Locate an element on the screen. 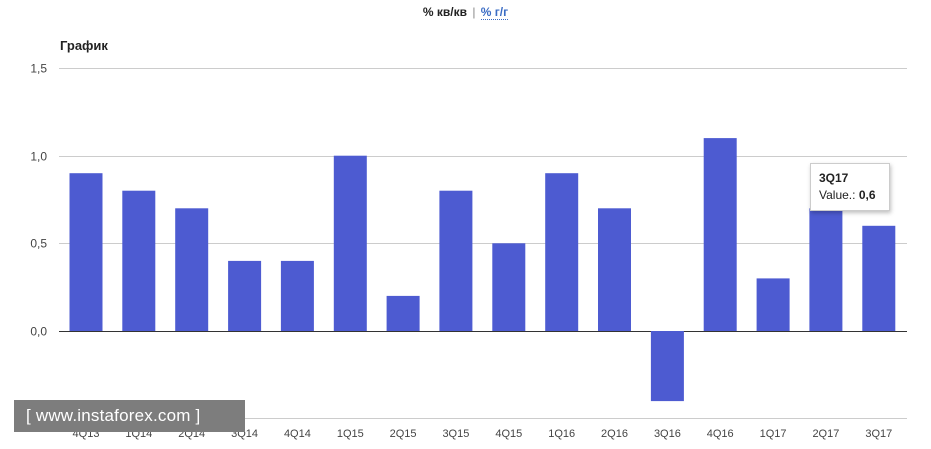  x-tick-label: 2Q16 is located at coordinates (614, 434).